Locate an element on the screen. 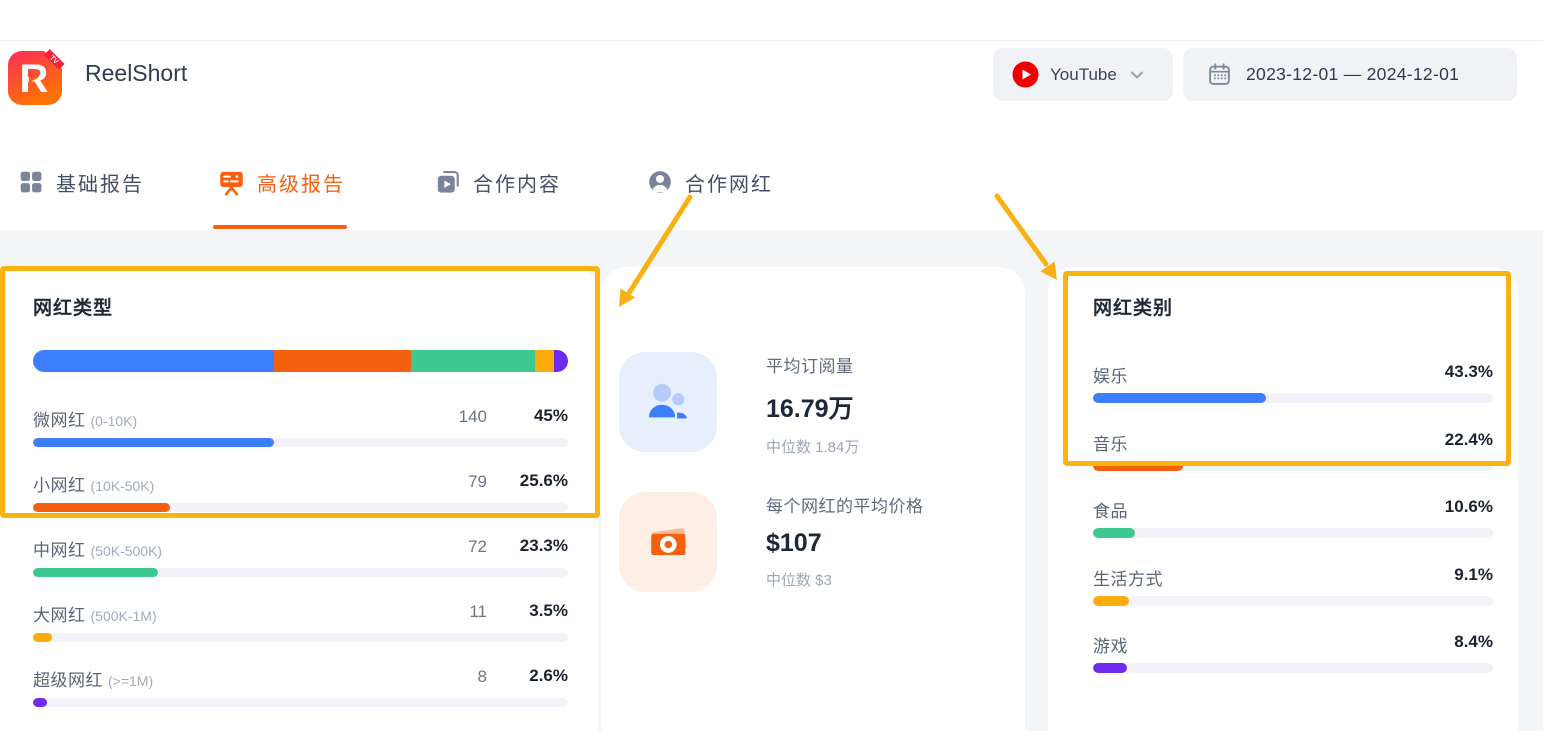  type-percent: 45% is located at coordinates (550, 415).